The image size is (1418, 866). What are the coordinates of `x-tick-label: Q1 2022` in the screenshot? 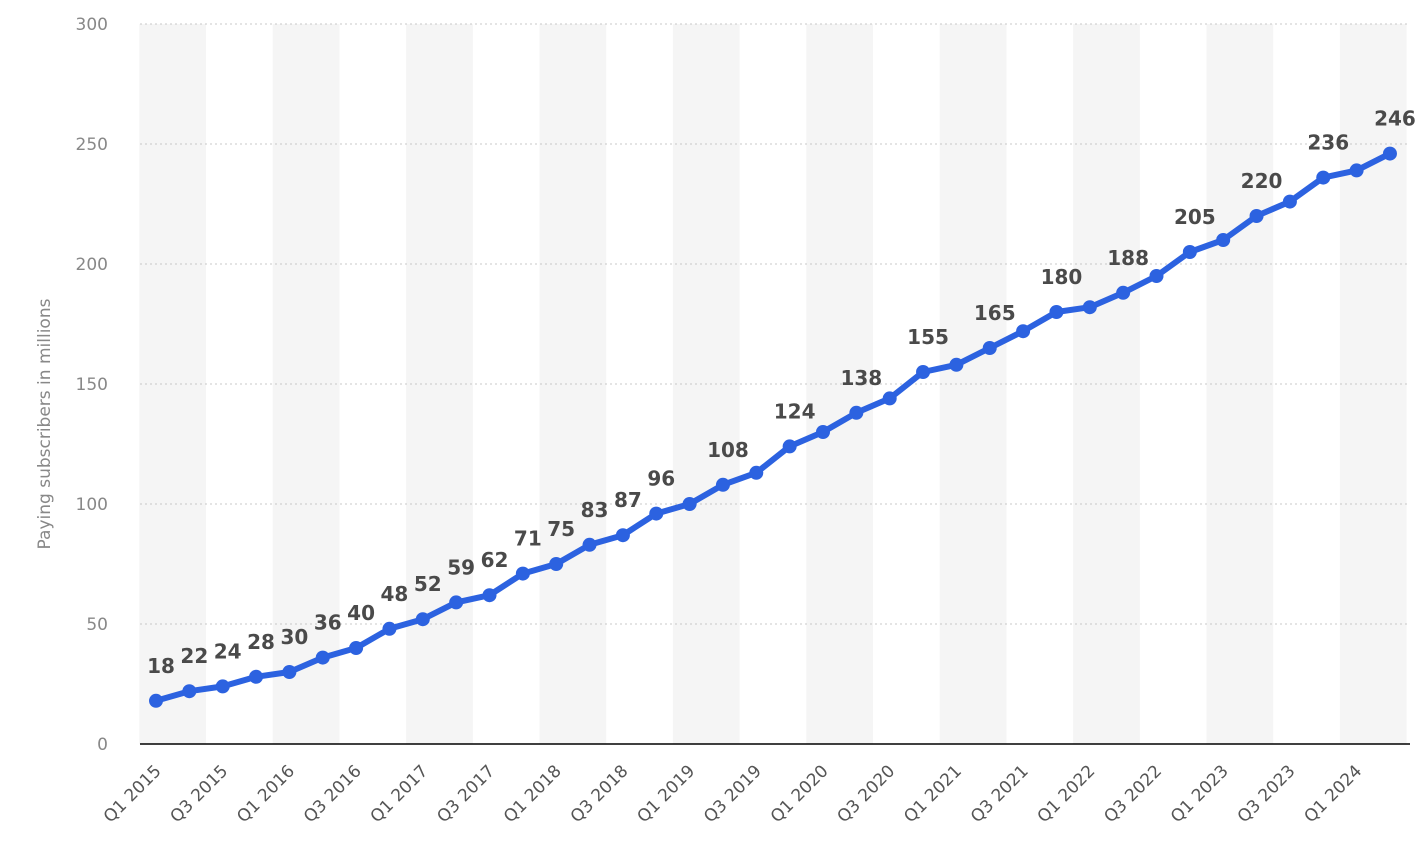 It's located at (1067, 794).